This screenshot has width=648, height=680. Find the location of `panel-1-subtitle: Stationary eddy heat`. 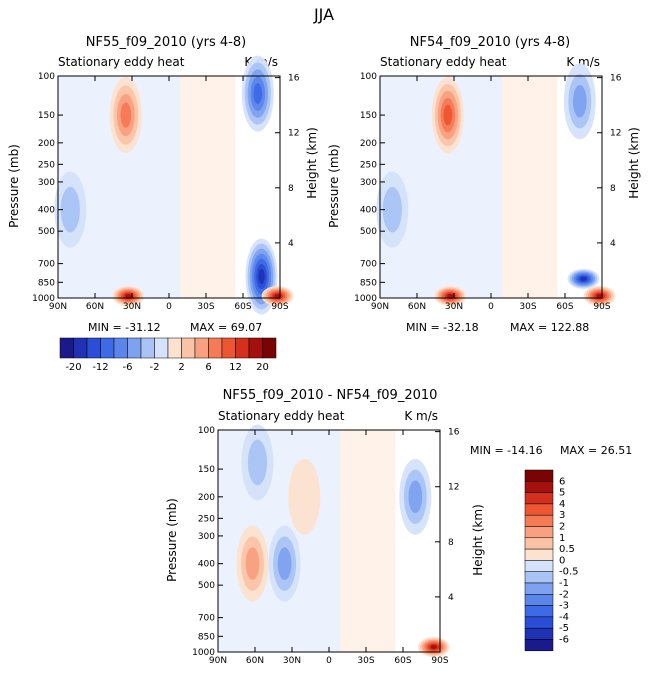

panel-1-subtitle: Stationary eddy heat is located at coordinates (121, 62).